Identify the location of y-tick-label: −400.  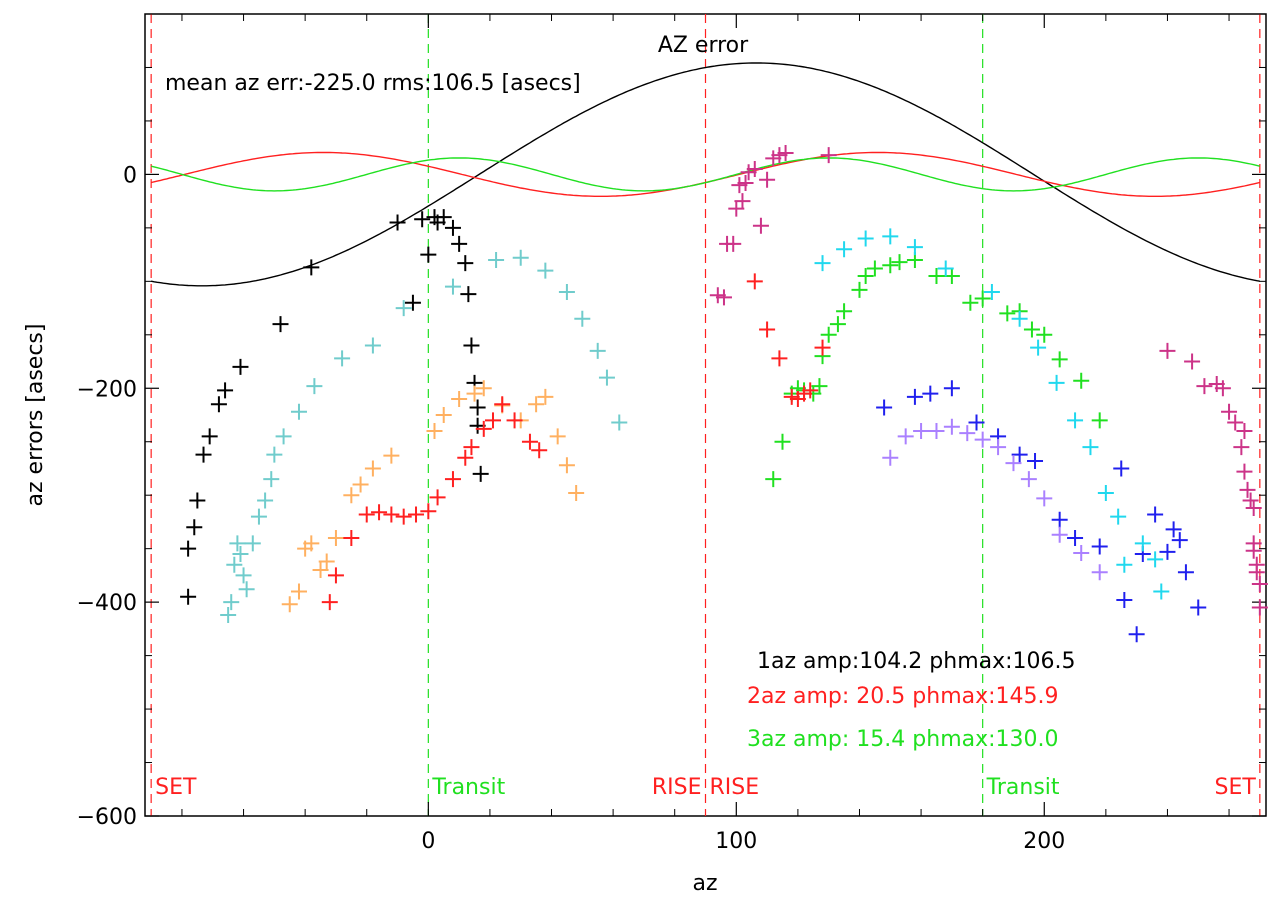
(107, 603).